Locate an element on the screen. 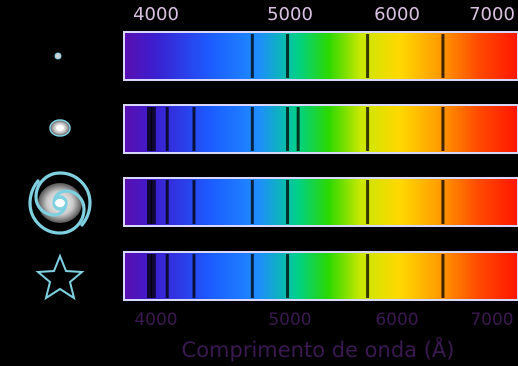  top-tick-label: 6000 is located at coordinates (397, 14).